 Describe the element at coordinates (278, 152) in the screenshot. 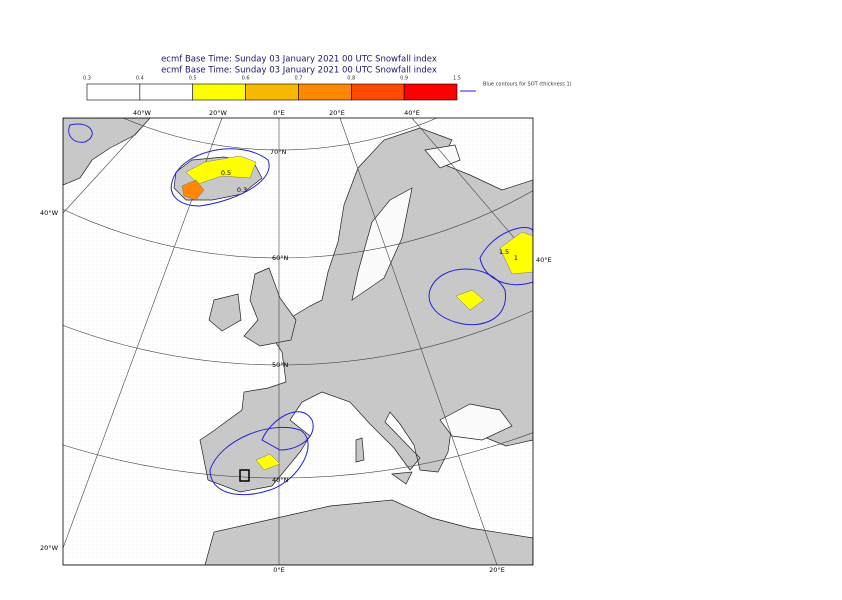

I see `graticule-label: 70°N` at that location.